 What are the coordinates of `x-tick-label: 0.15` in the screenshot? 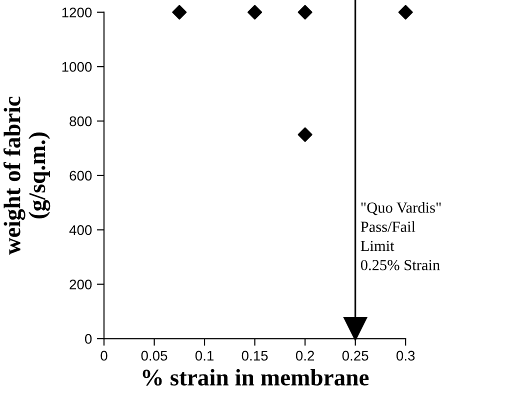 It's located at (255, 355).